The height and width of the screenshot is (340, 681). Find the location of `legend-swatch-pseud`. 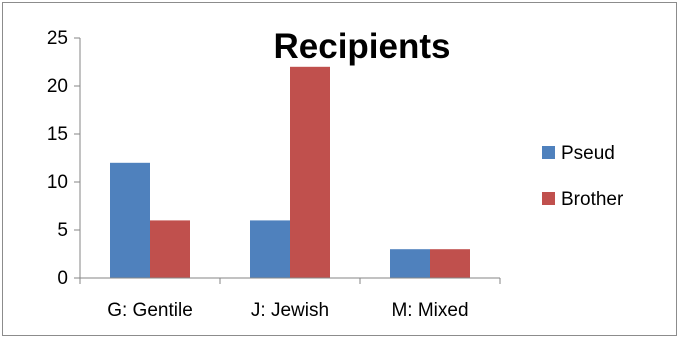

legend-swatch-pseud is located at coordinates (548, 152).